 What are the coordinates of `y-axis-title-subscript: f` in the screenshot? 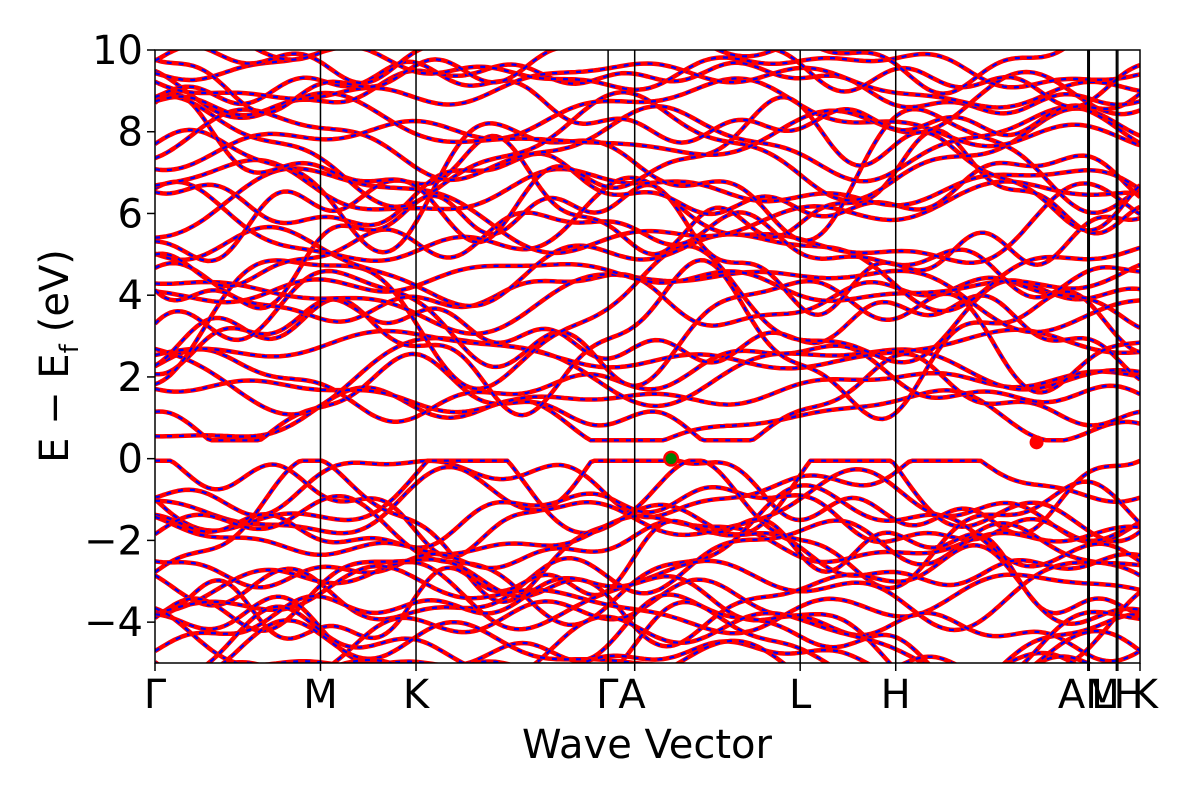 It's located at (70, 348).